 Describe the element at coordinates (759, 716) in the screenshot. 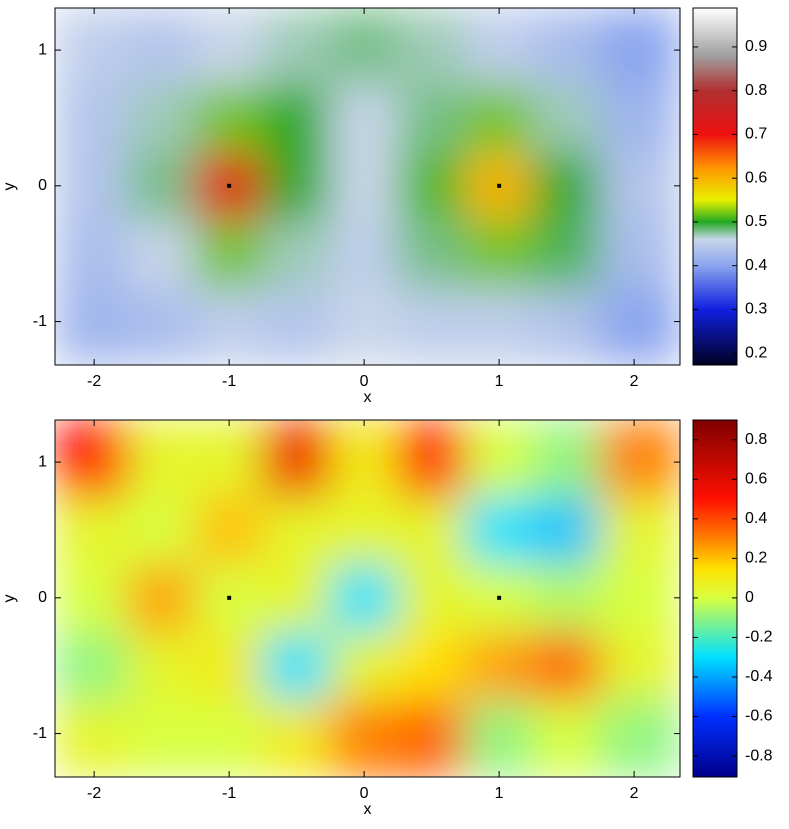

I see `colorbar-tick-label: -0.6` at that location.